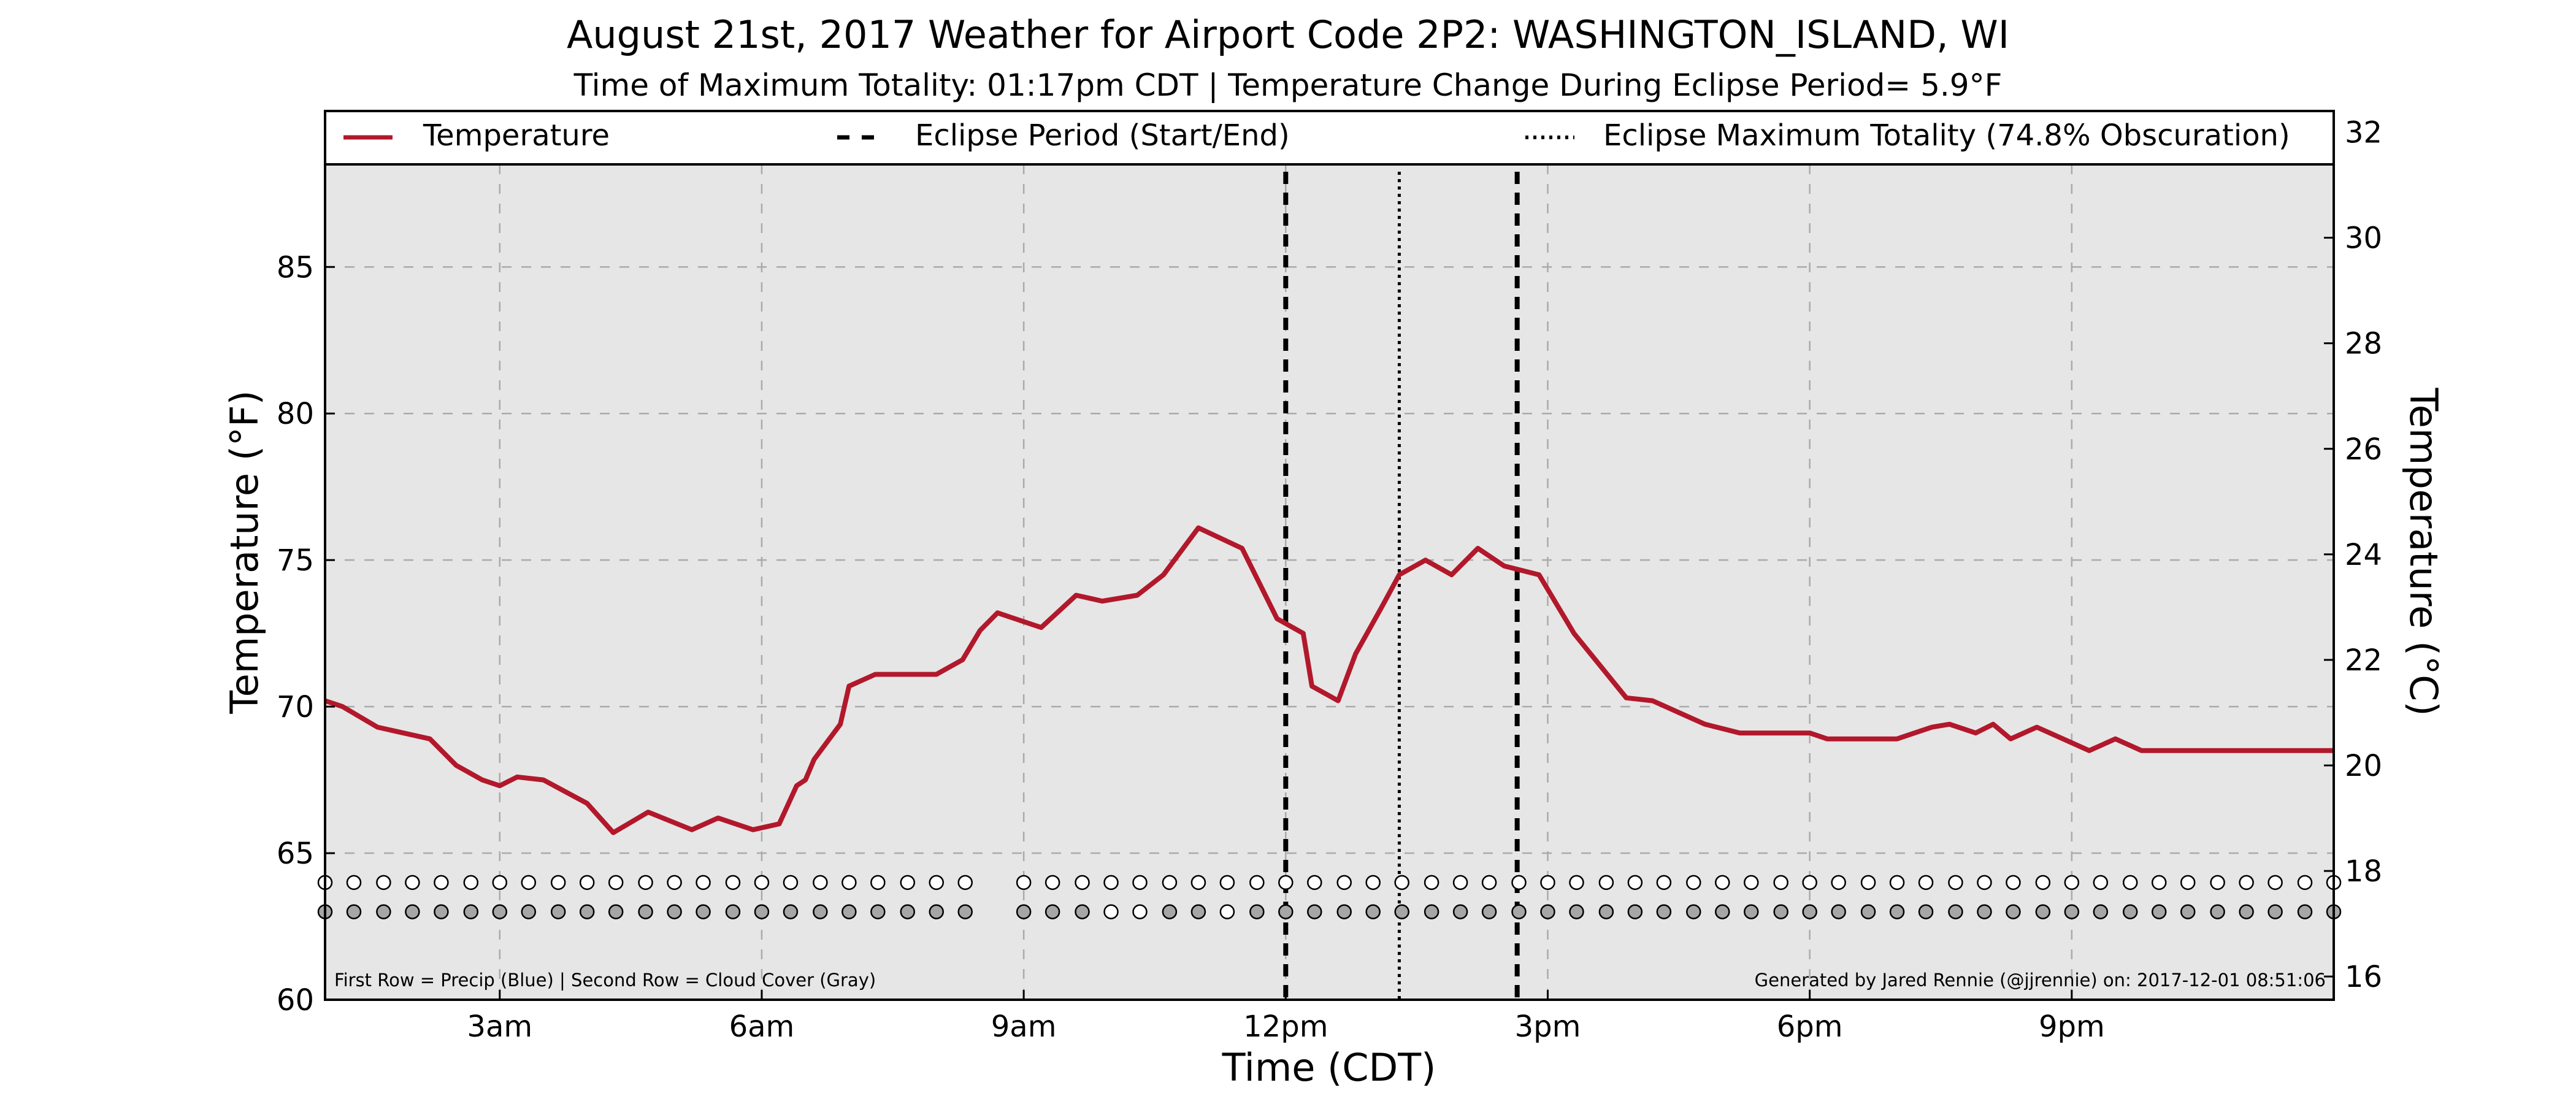 This screenshot has width=2576, height=1104. I want to click on x-axis-label: Time (CDT), so click(1329, 1067).